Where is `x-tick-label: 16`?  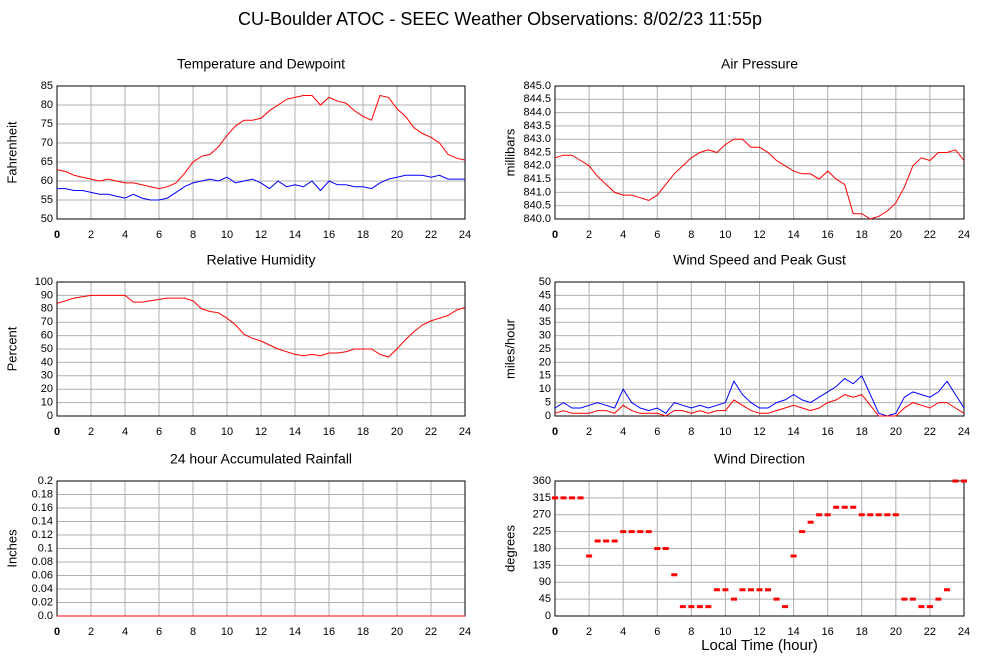 x-tick-label: 16 is located at coordinates (329, 632).